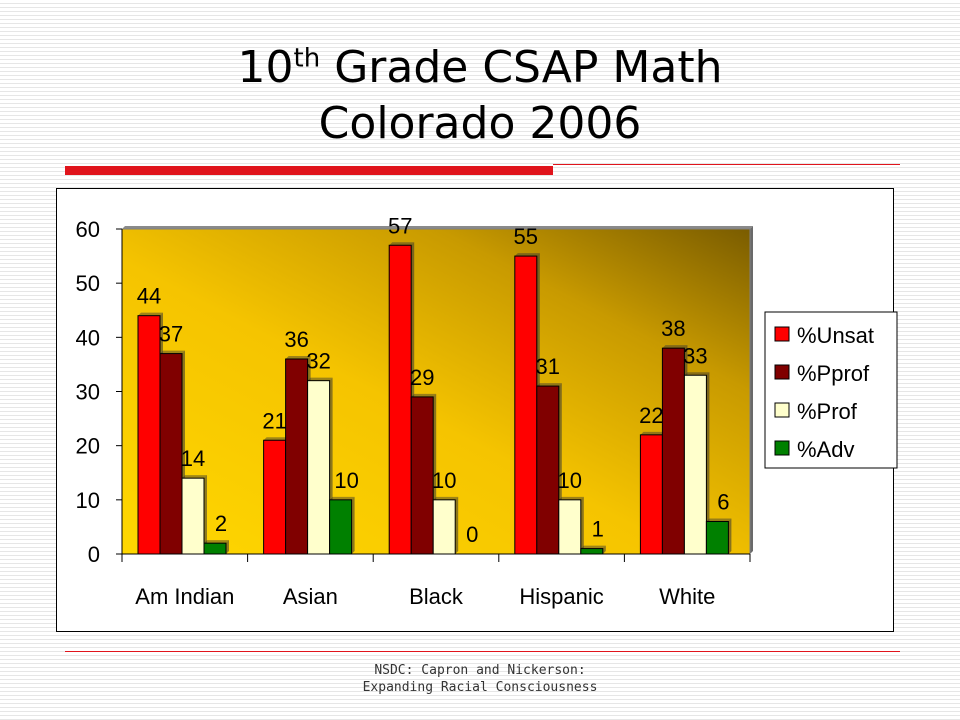 The width and height of the screenshot is (960, 720). I want to click on data-label: 38, so click(673, 328).